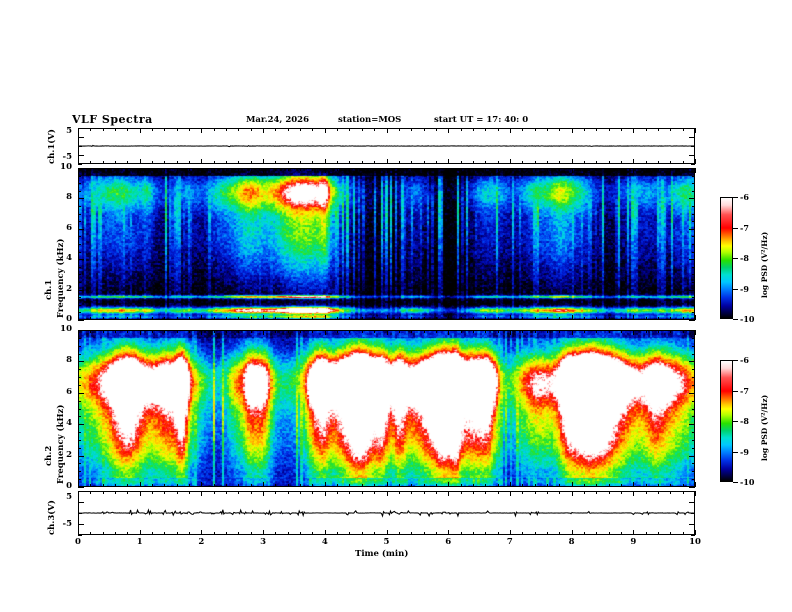  Describe the element at coordinates (69, 197) in the screenshot. I see `ch1-y-tick-label: 8` at that location.